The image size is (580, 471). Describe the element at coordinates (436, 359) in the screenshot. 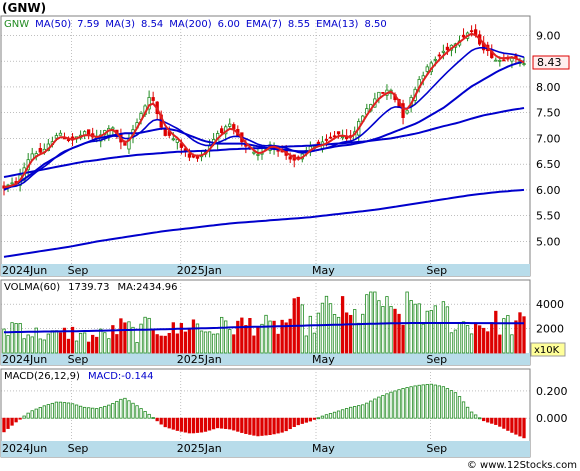

I see `x-axis-label: Sep` at that location.